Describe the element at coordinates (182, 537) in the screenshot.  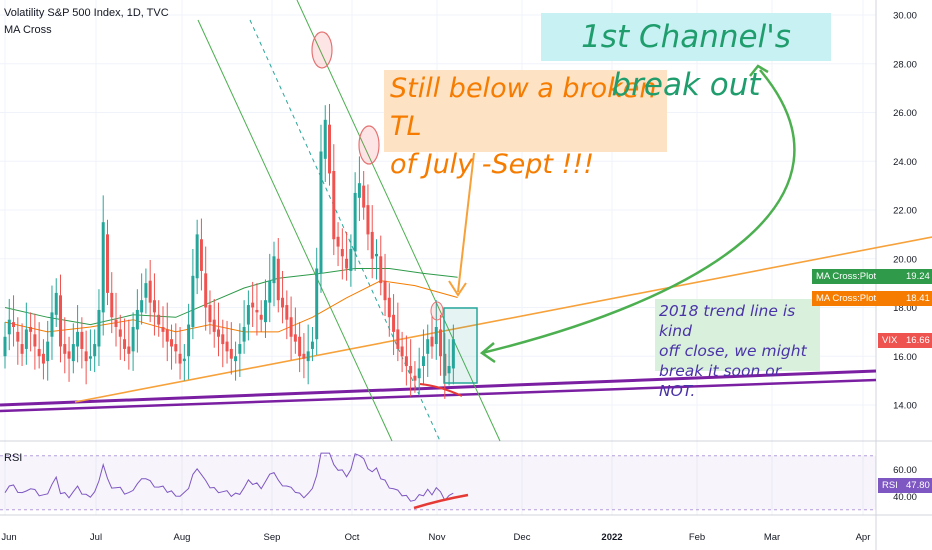
I see `time-tick-label: Aug` at that location.